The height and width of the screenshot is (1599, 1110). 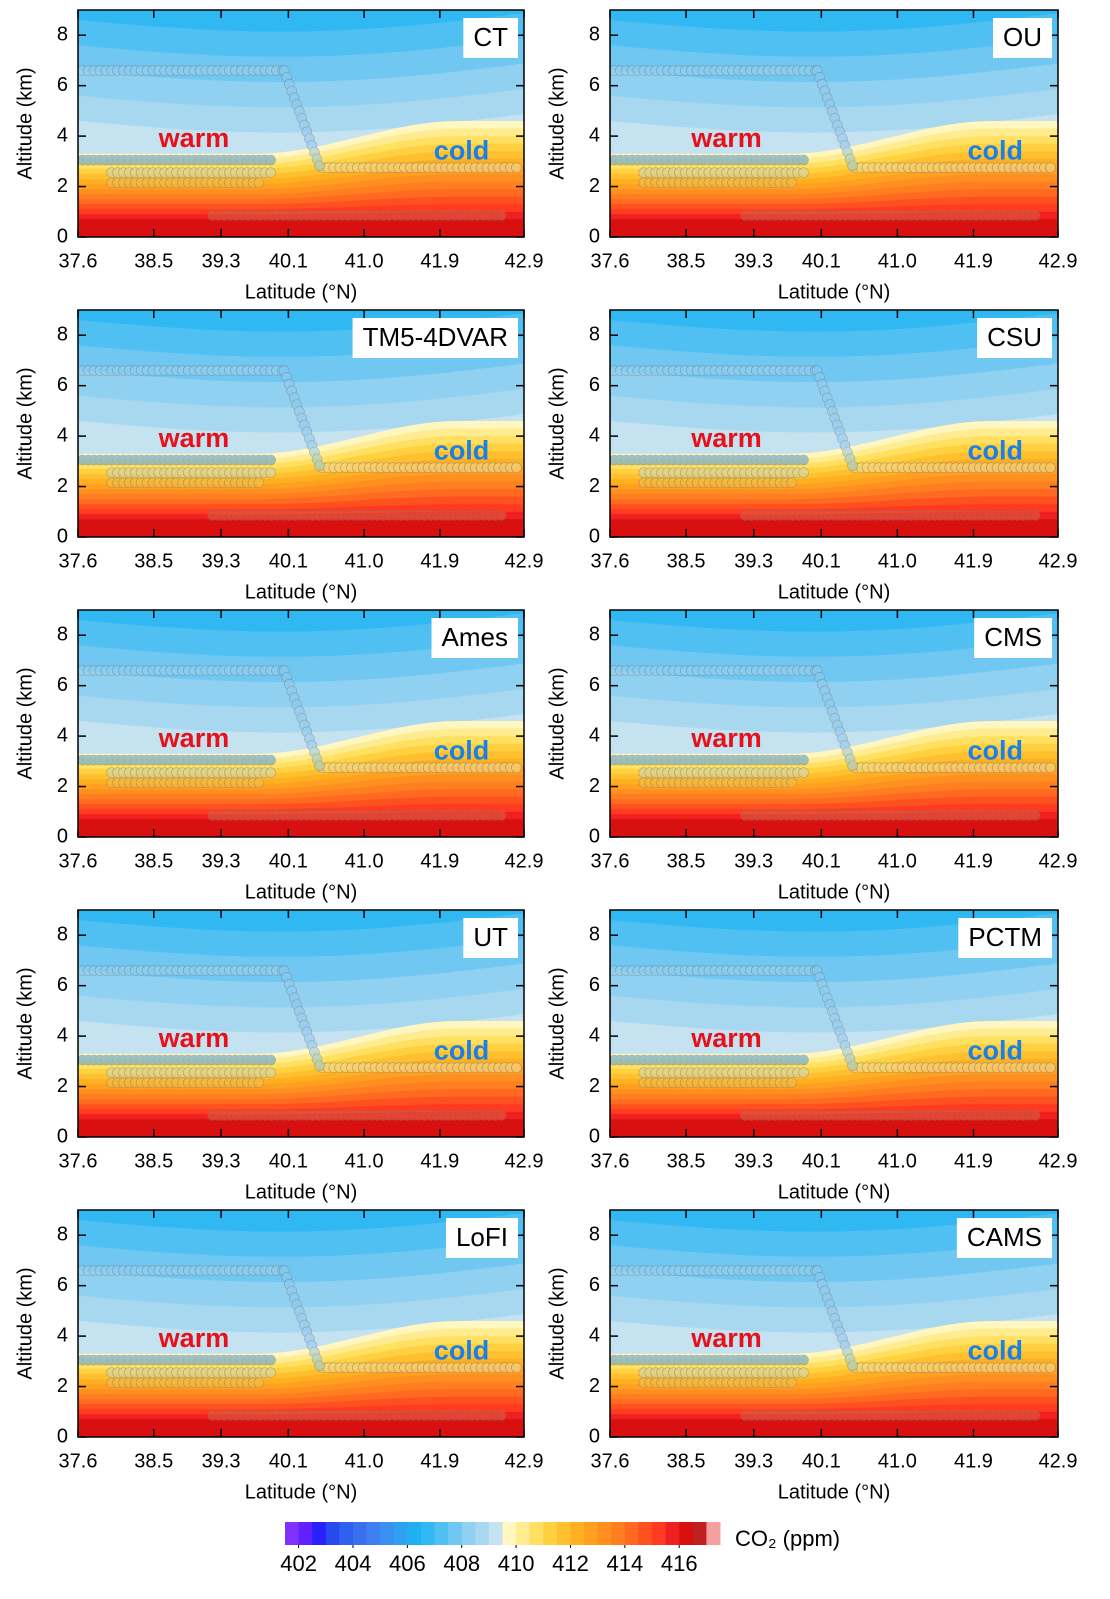 What do you see at coordinates (610, 1461) in the screenshot?
I see `x-tick-label: 37.6` at bounding box center [610, 1461].